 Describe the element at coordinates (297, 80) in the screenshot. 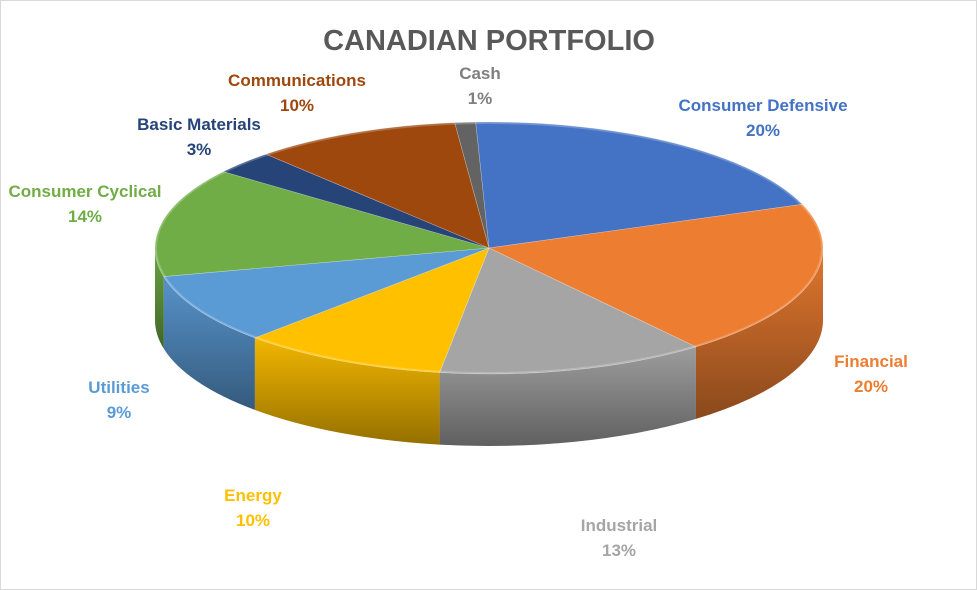

I see `data-label-communications-name: Communications` at that location.